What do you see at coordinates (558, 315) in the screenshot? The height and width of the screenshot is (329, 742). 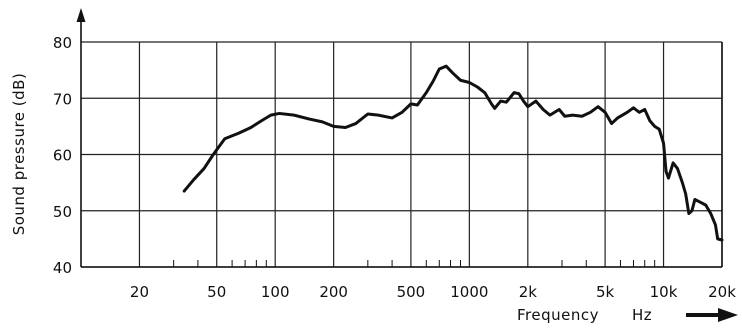 I see `x-axis-label: Frequency` at bounding box center [558, 315].